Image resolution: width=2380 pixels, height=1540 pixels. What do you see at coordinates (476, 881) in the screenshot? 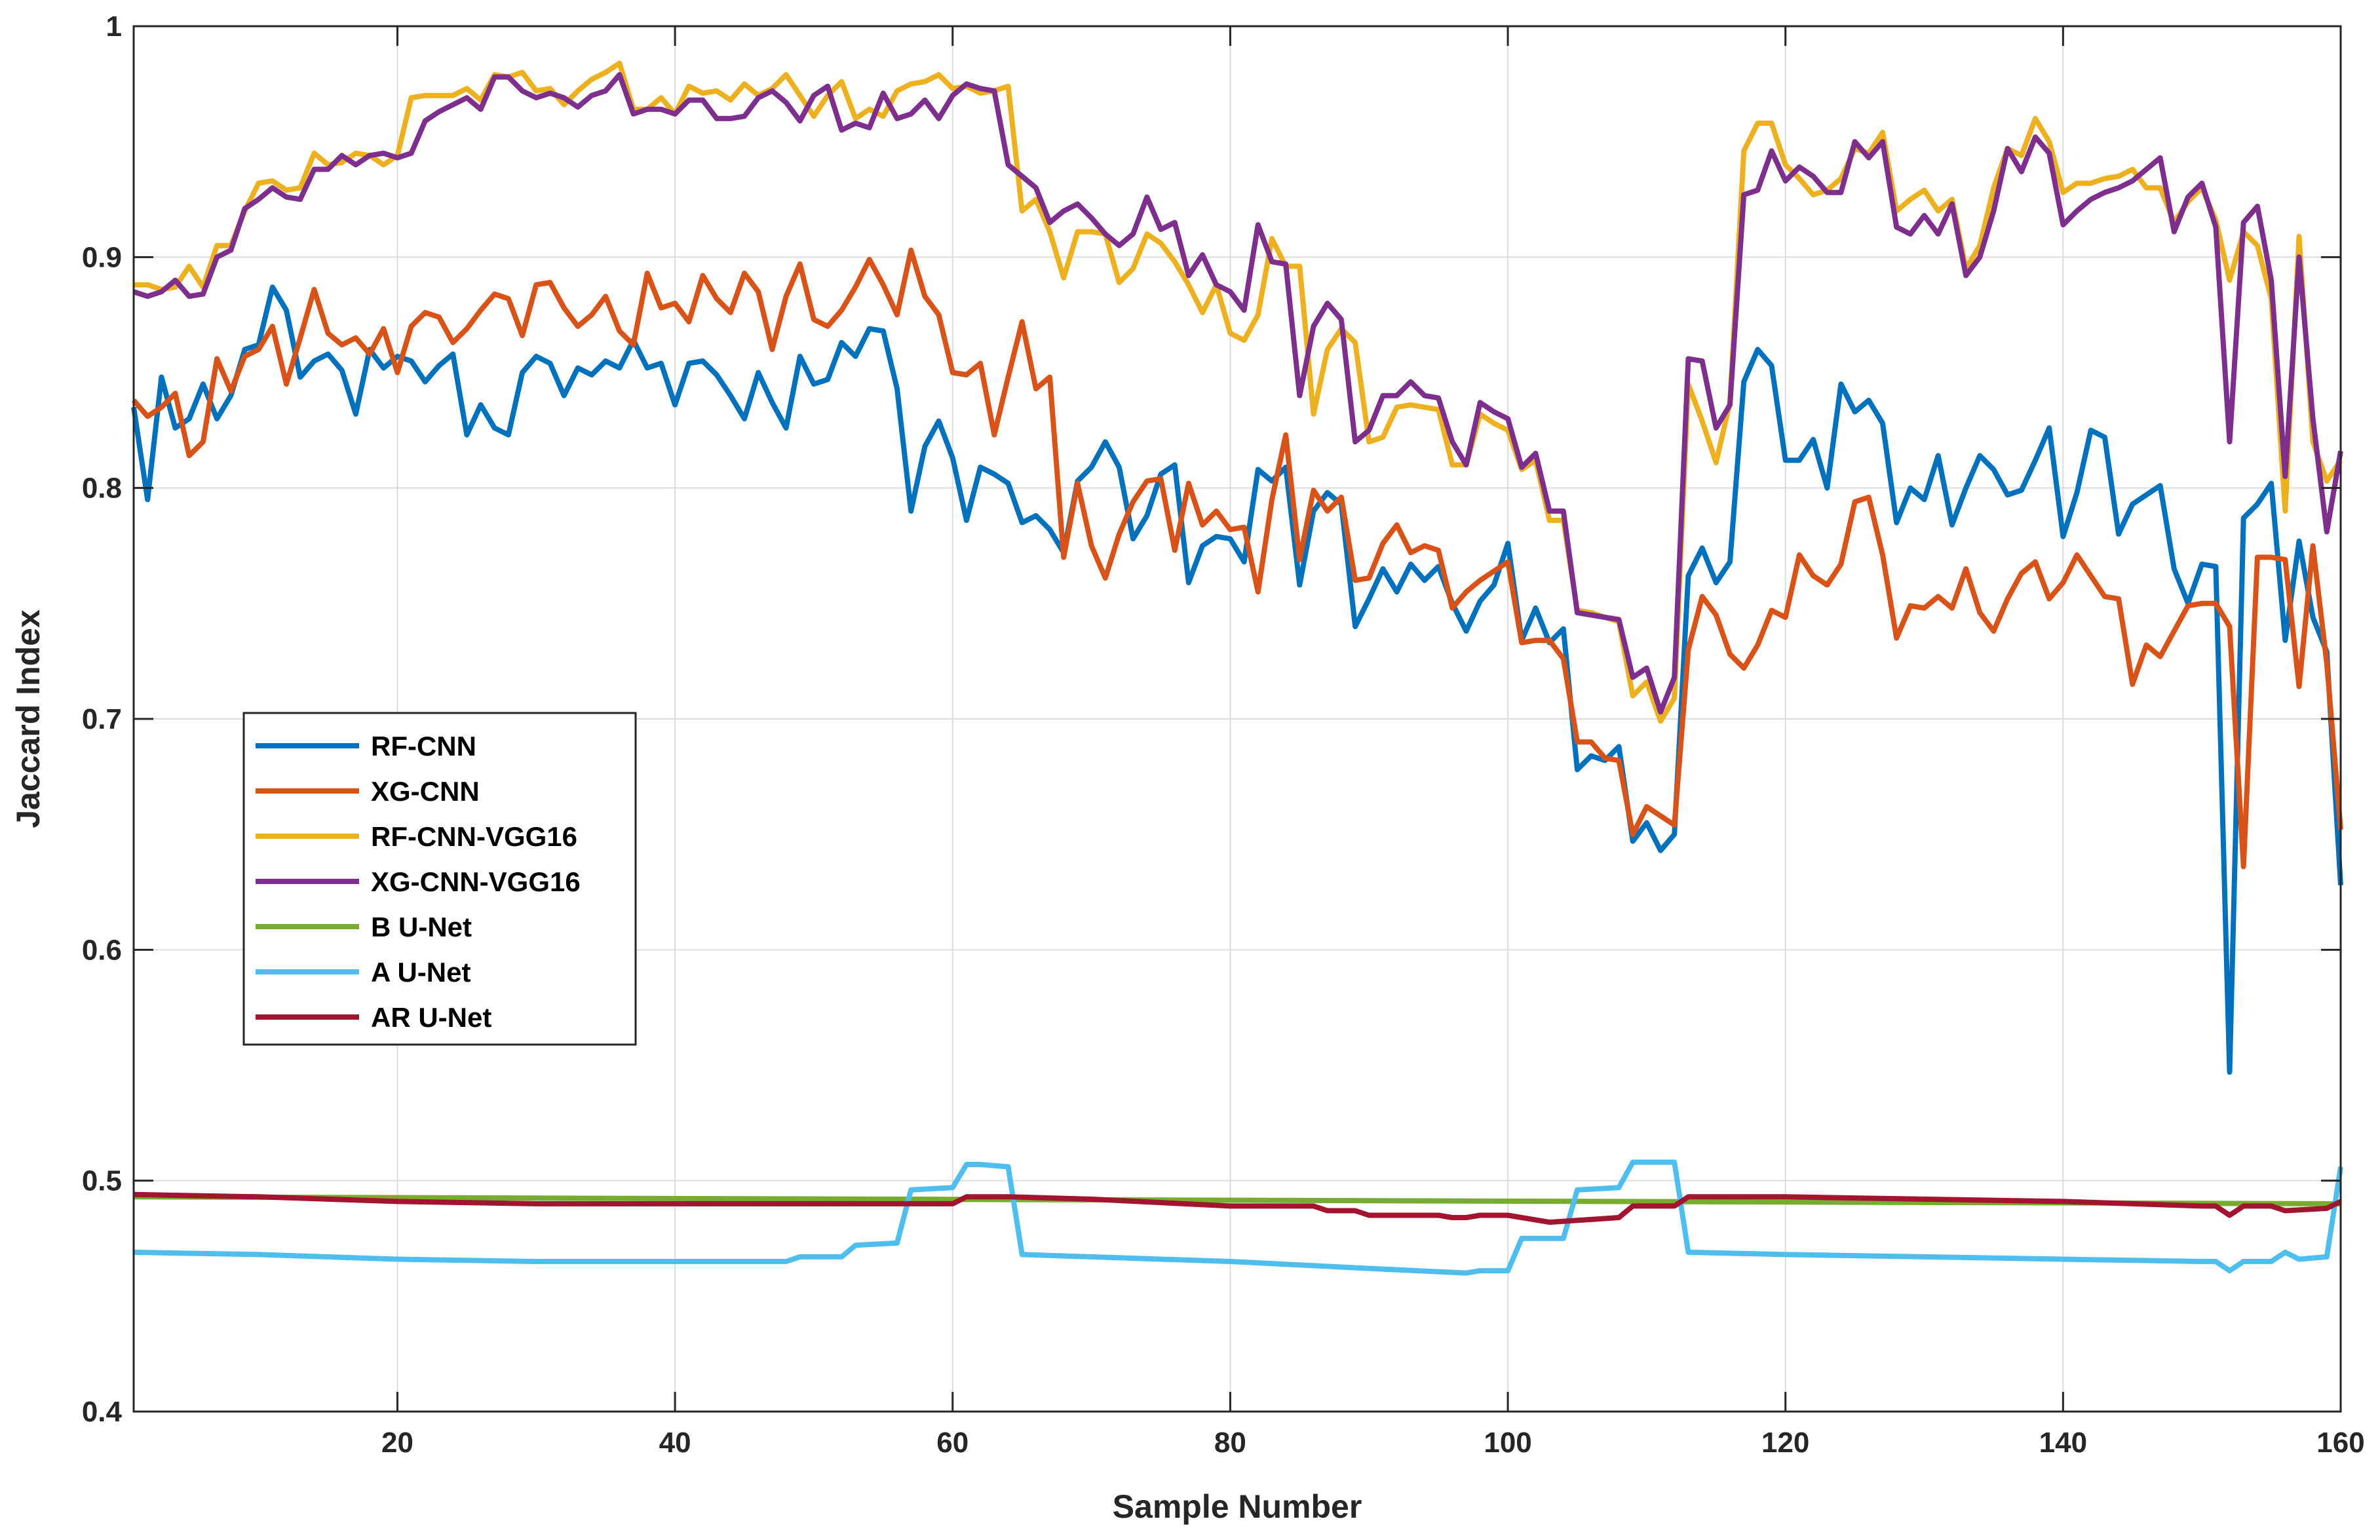
I see `legend-label-xg-cnn-vgg16: XG-CNN-VGG16` at bounding box center [476, 881].